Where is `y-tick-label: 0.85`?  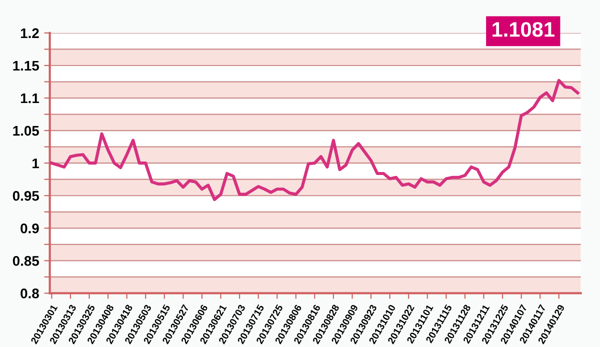 y-tick-label: 0.85 is located at coordinates (25, 261).